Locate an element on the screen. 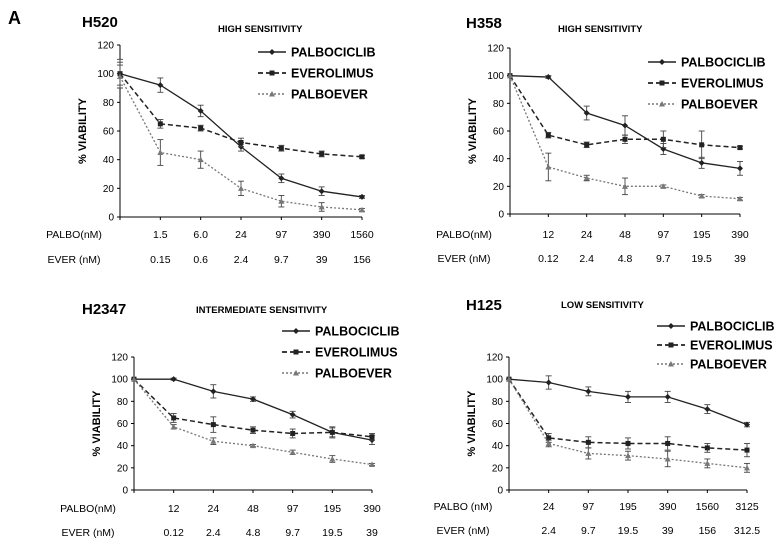 The width and height of the screenshot is (778, 544). panel-label: A is located at coordinates (14, 18).